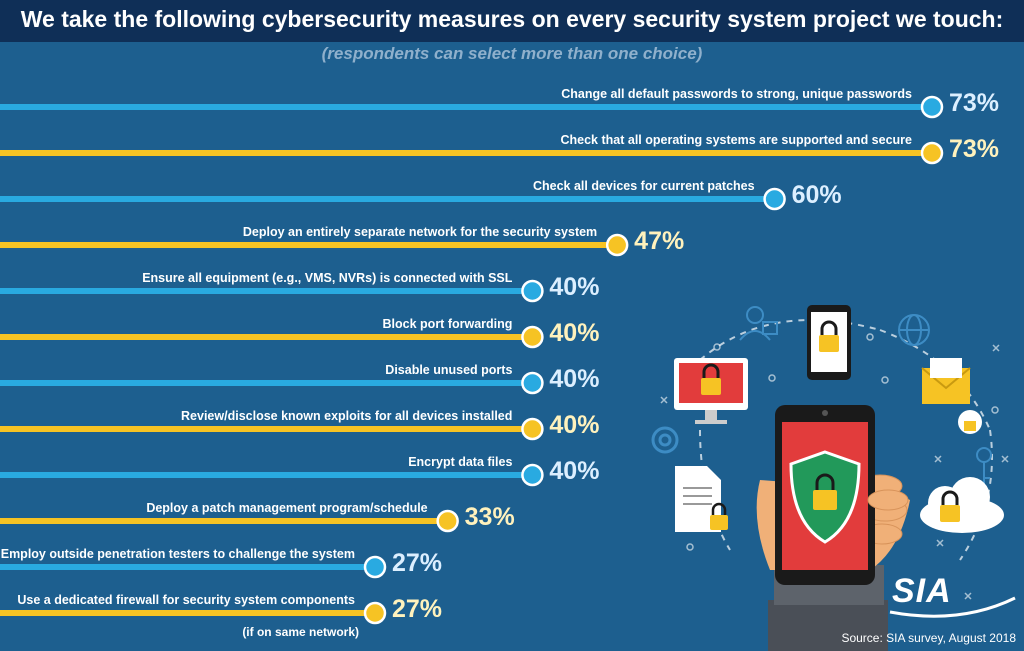 The width and height of the screenshot is (1024, 651). I want to click on gear-icon, so click(665, 440).